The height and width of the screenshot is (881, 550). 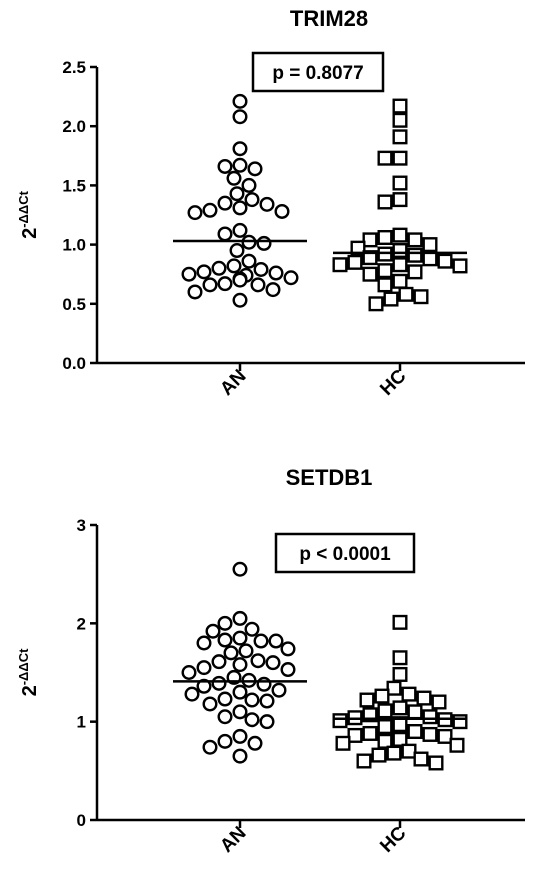 I want to click on y-tick-label: 3, so click(x=81, y=525).